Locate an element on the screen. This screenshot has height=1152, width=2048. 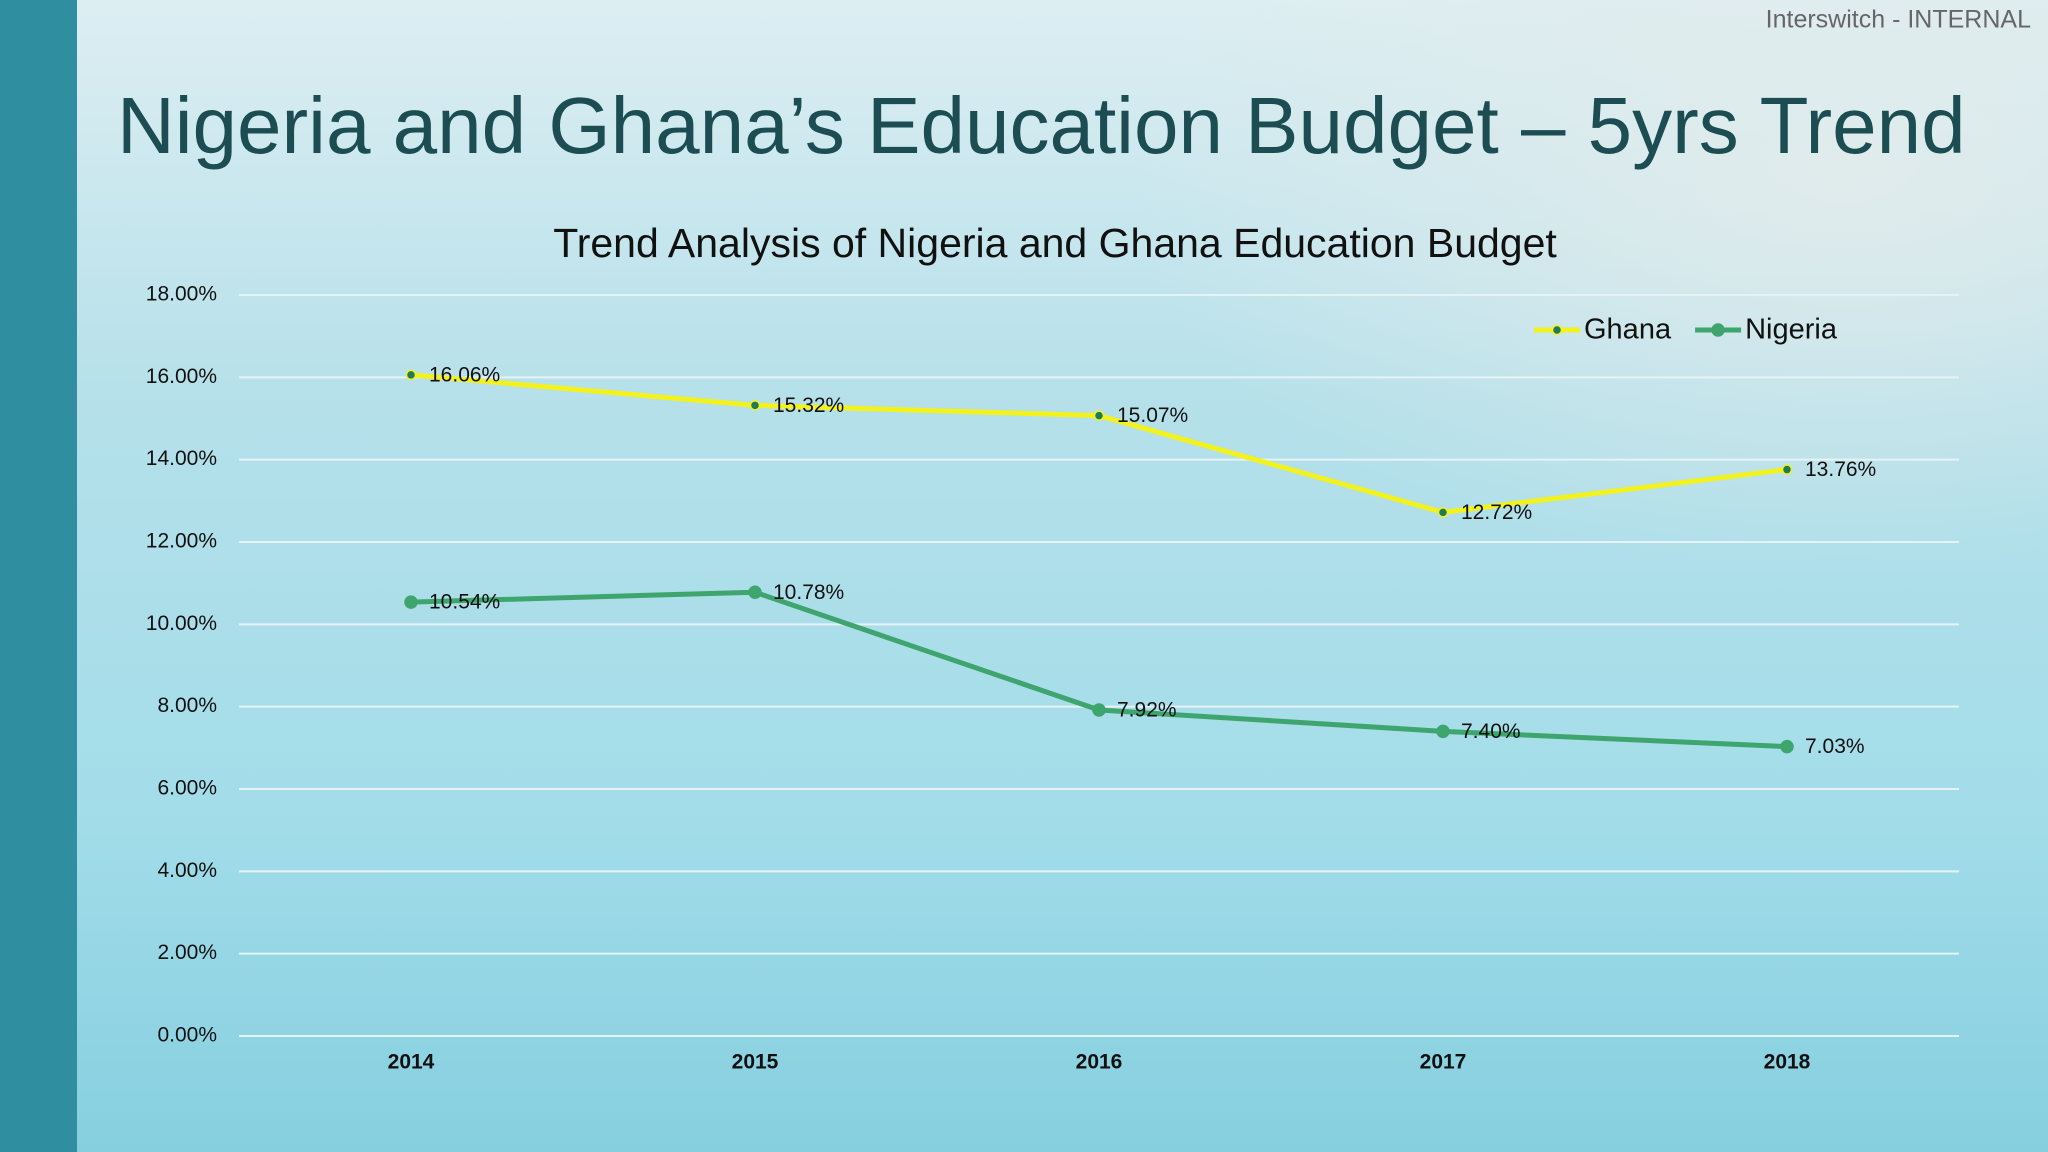
data-label: 7.03% is located at coordinates (1835, 746).